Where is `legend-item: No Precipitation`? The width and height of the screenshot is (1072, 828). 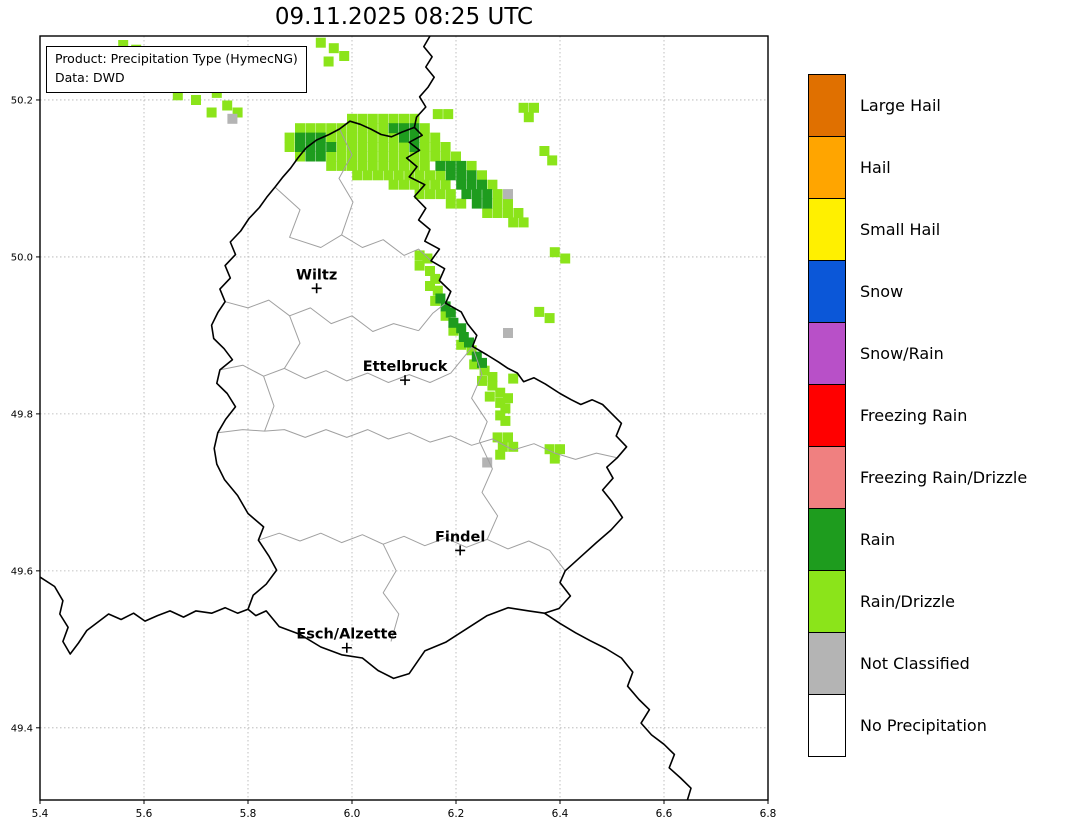
legend-item: No Precipitation is located at coordinates (917, 725).